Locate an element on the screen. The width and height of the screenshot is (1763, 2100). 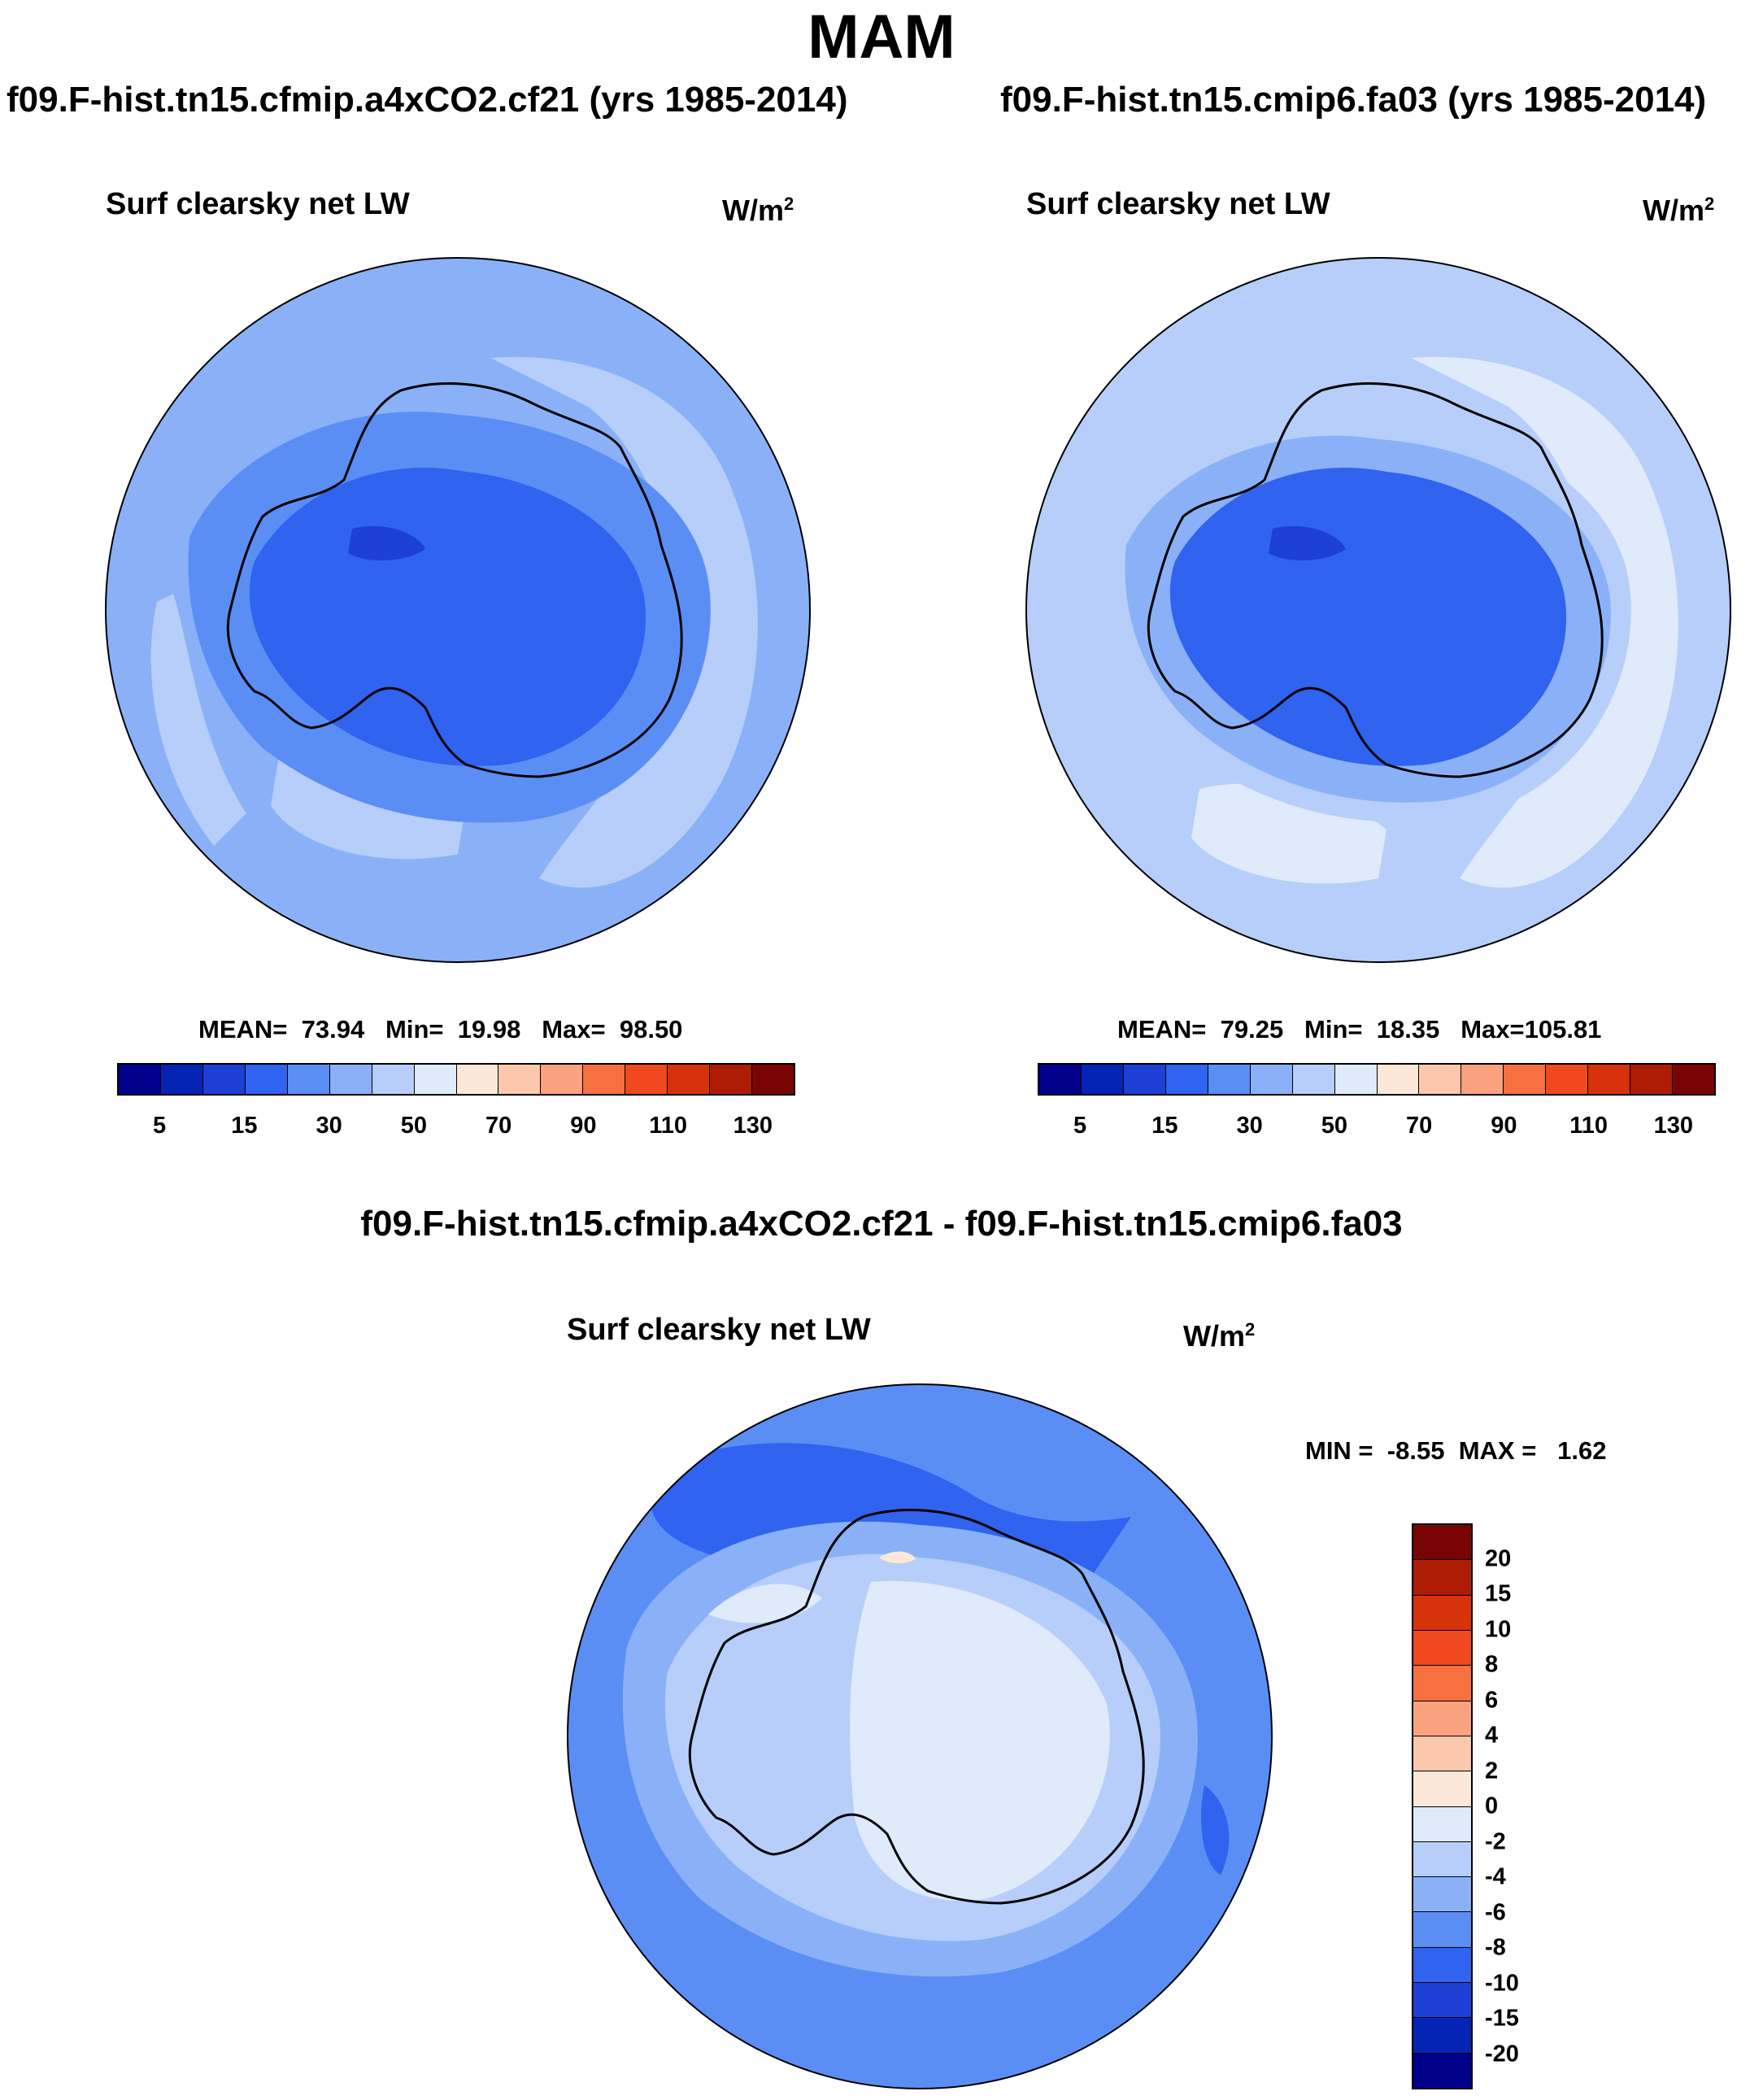
left-field-east-interior is located at coordinates (490, 620).